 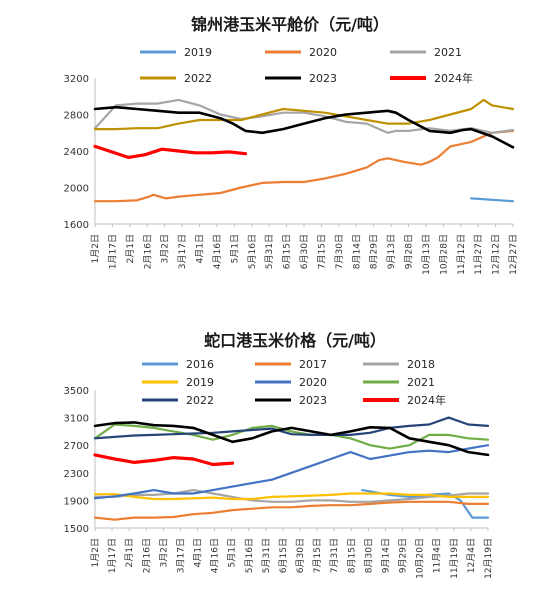 I want to click on series-line-2018, so click(x=291, y=496).